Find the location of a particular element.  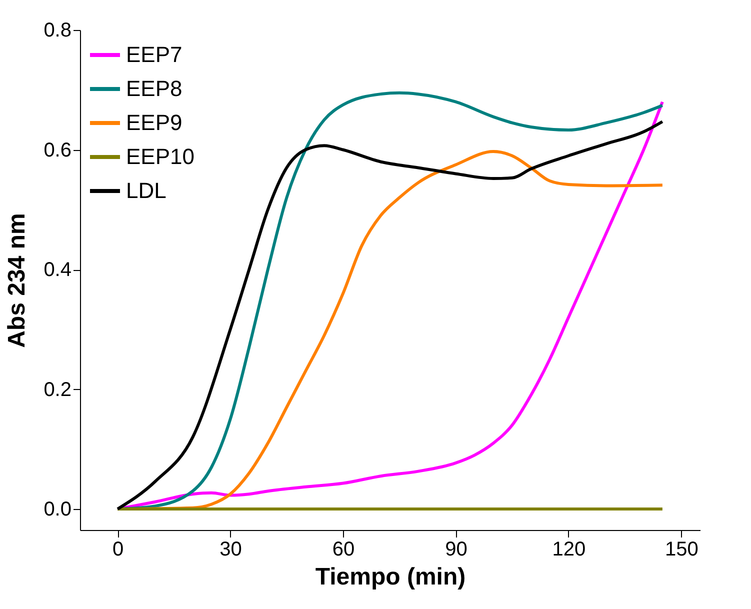

x-tick-label: 90 is located at coordinates (456, 549).